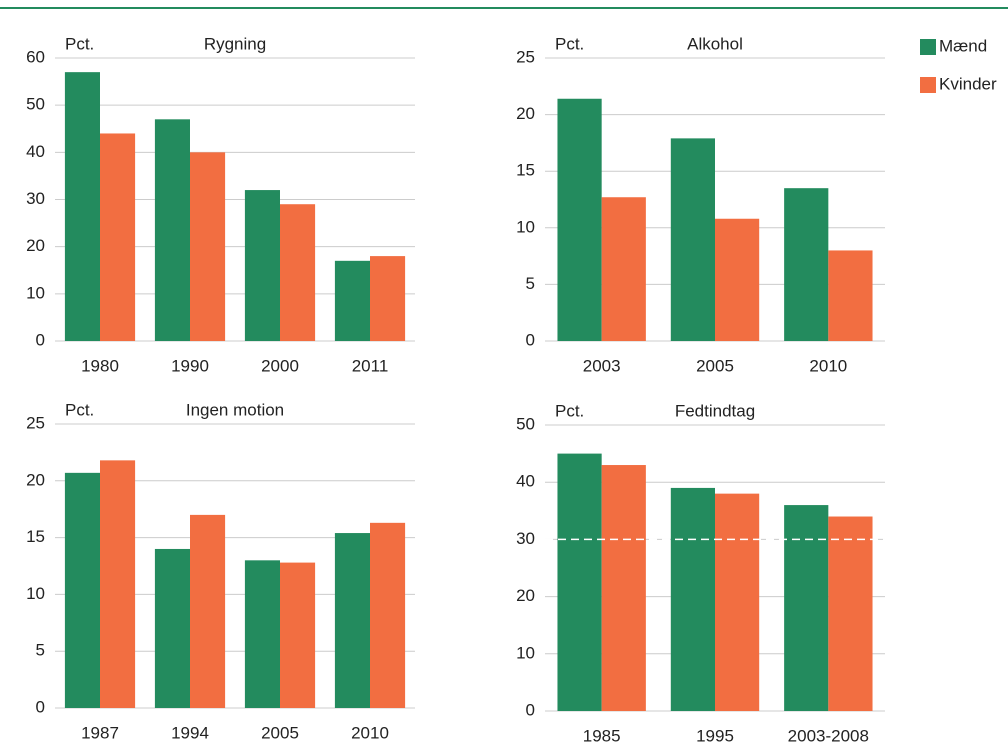  What do you see at coordinates (280, 365) in the screenshot?
I see `x-tick-label: 2000` at bounding box center [280, 365].